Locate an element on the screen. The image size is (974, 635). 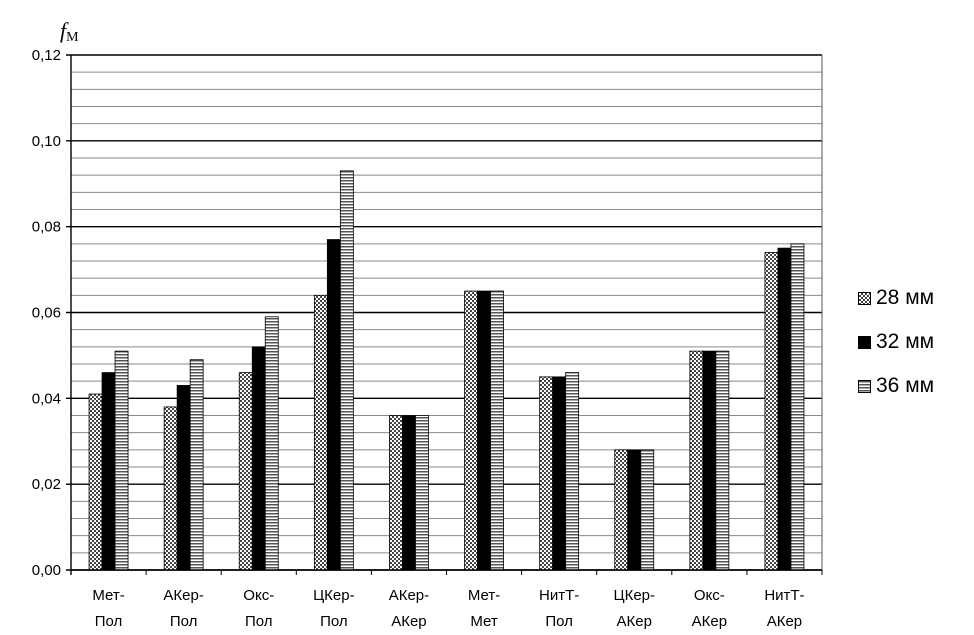
legend: 28 мм 32 мм 36 мм is located at coordinates (896, 342).